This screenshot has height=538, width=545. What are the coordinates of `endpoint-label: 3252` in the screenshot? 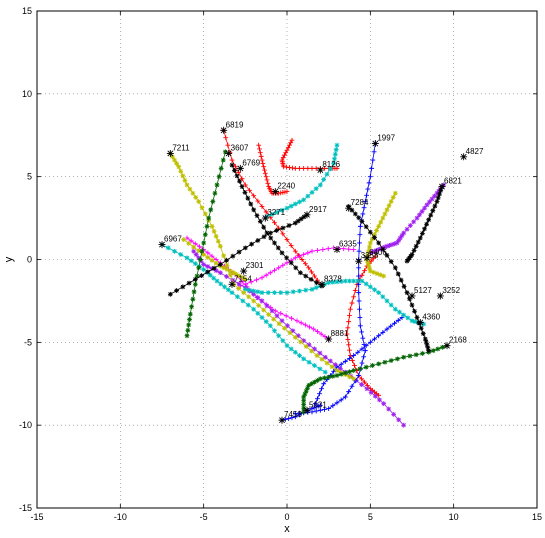 It's located at (451, 290).